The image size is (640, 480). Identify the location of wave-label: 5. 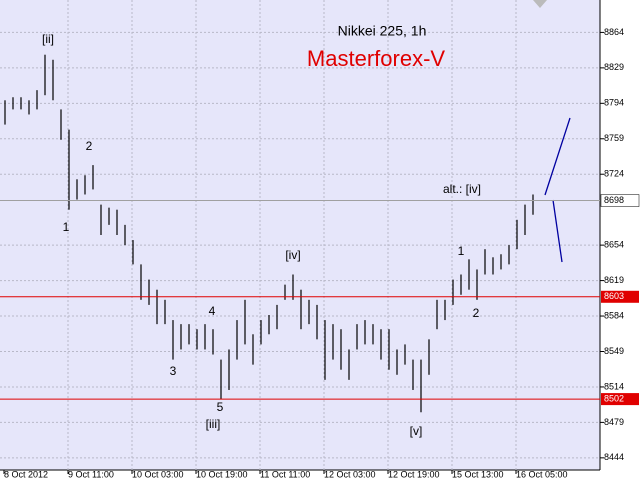
(220, 407).